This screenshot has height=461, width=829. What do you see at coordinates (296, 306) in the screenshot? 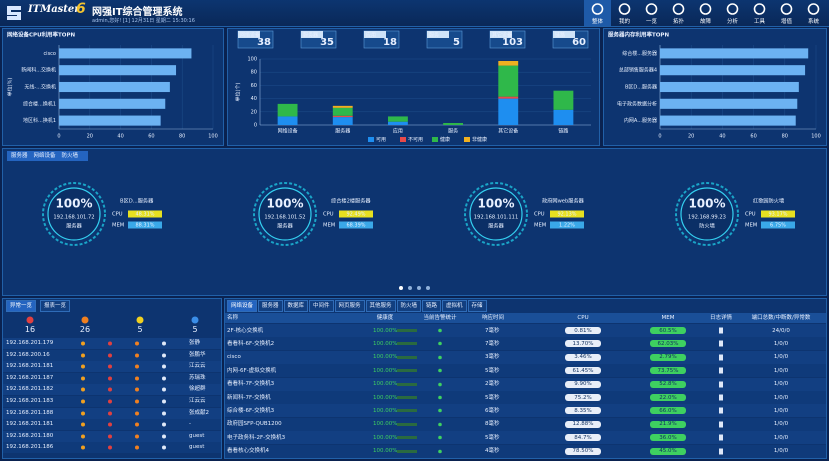
I see `device-tab: 数据库` at bounding box center [296, 306].